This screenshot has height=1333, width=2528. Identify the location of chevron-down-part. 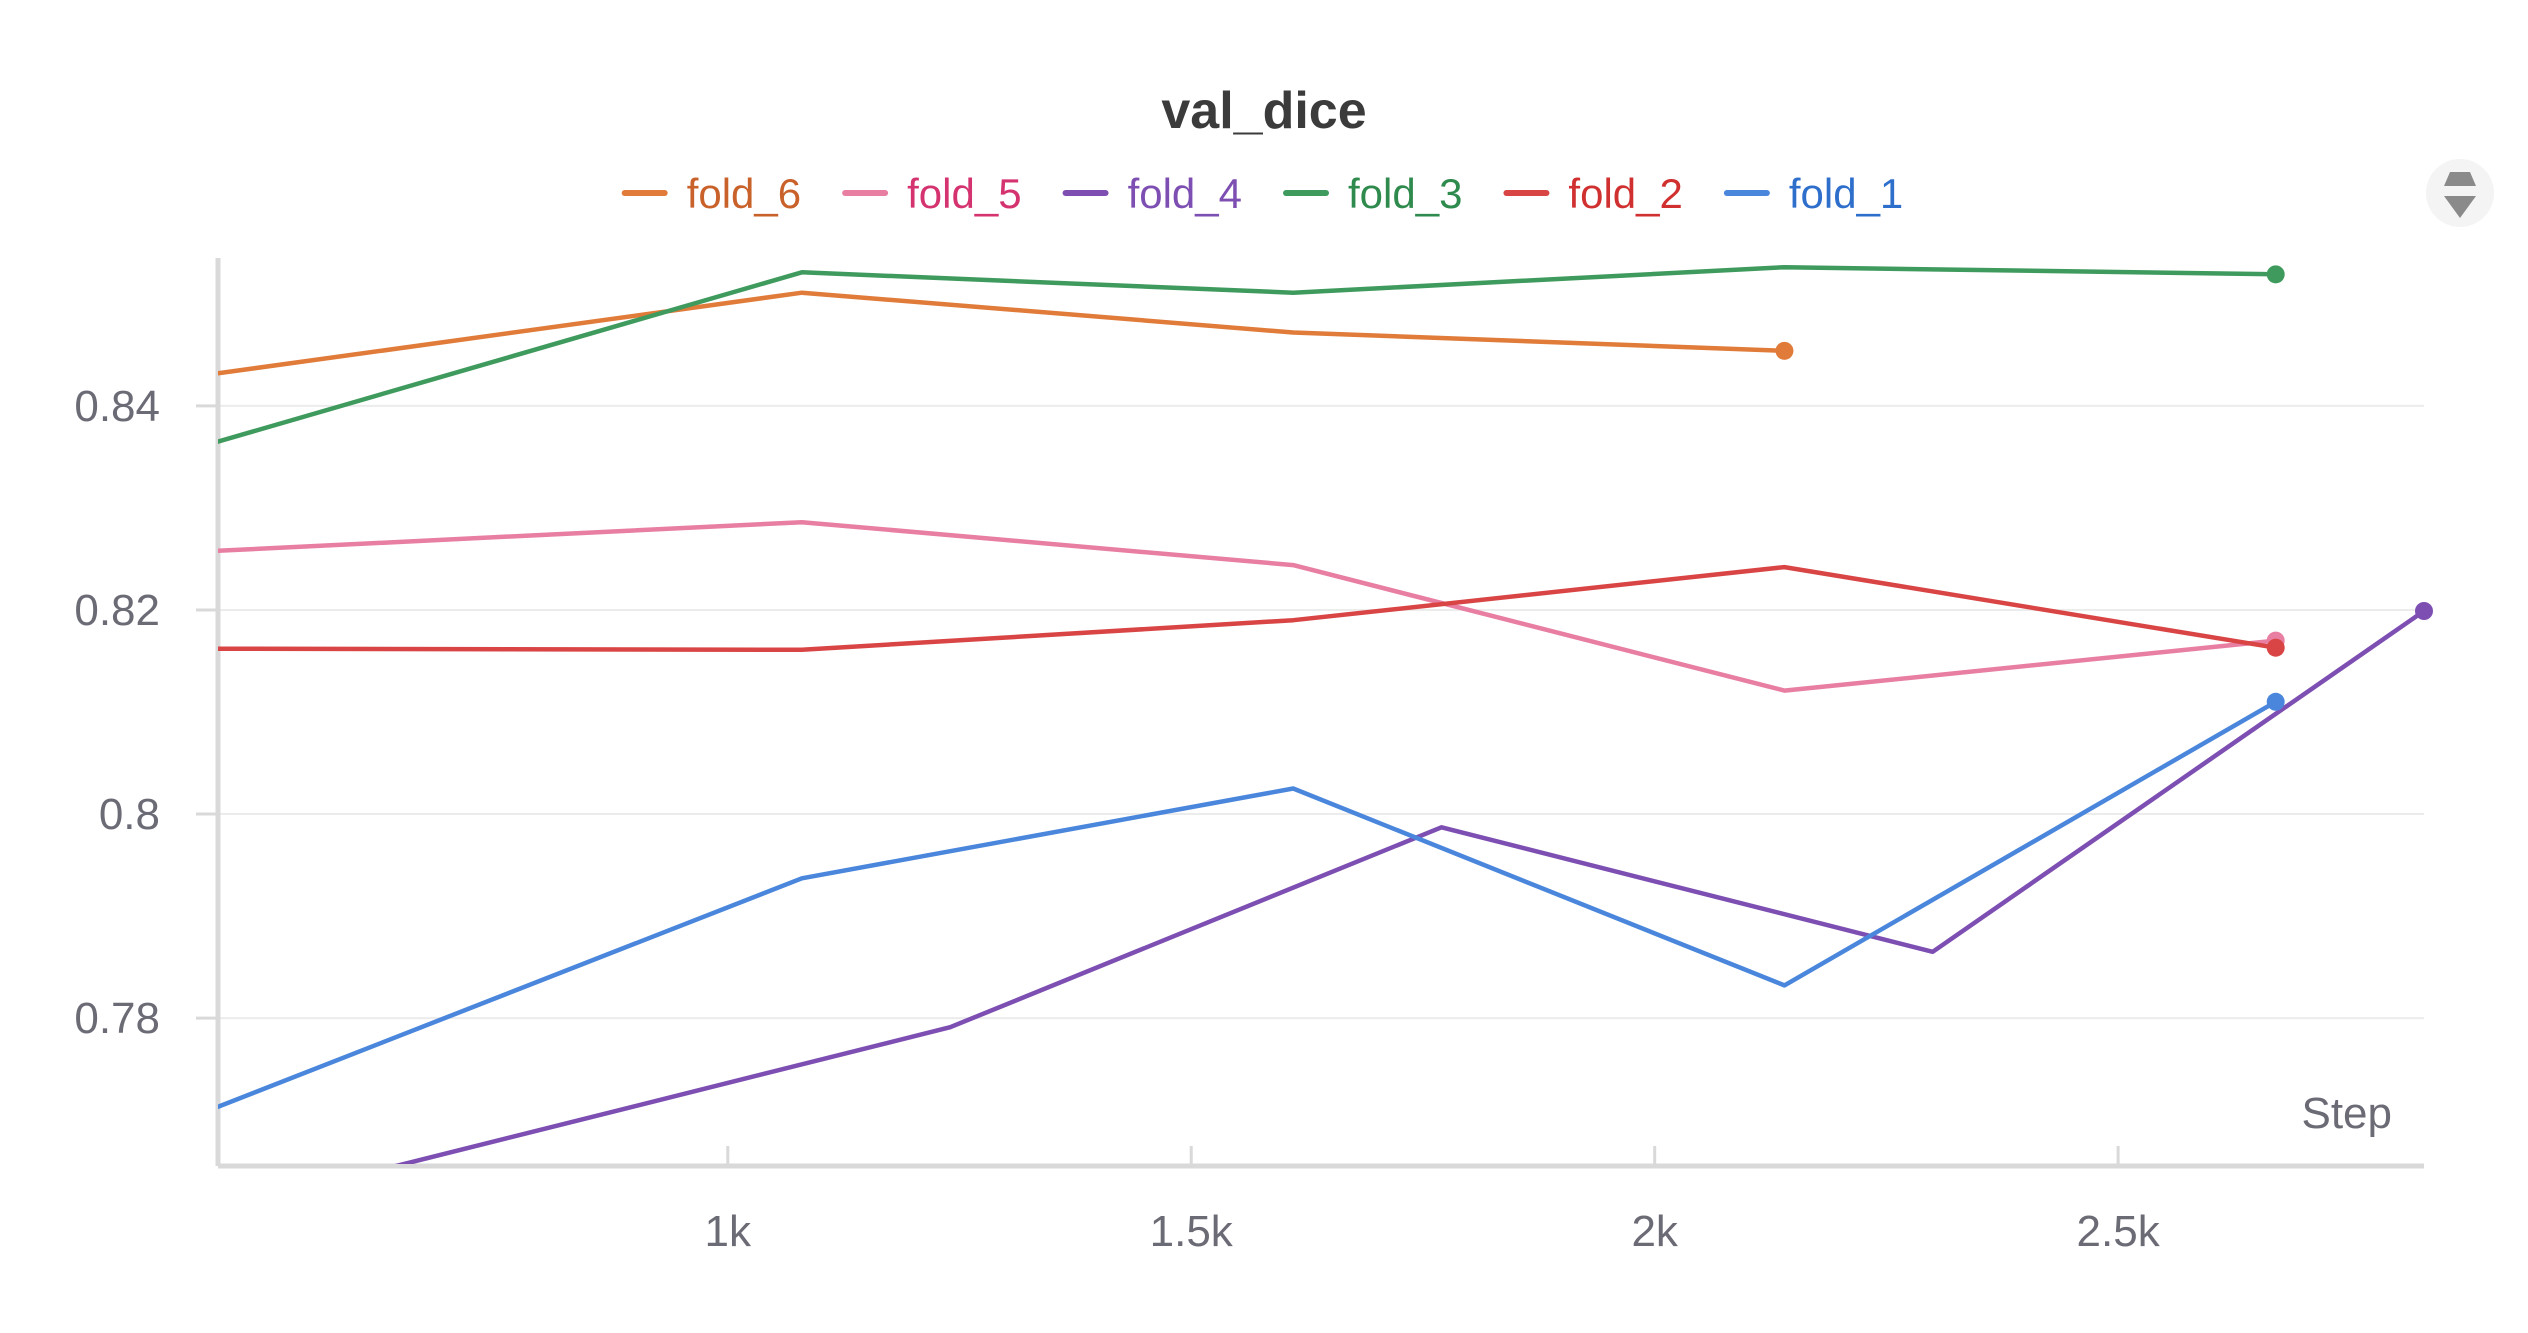
(2460, 207).